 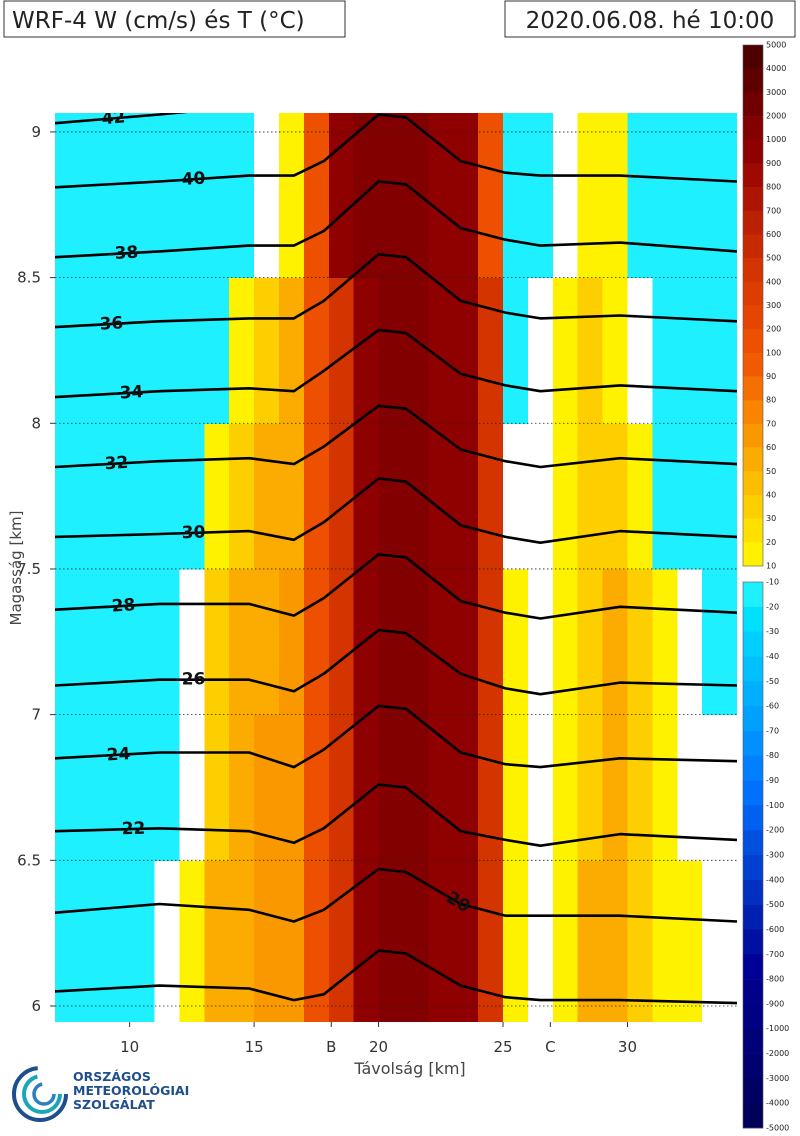 What do you see at coordinates (772, 681) in the screenshot?
I see `colorbar-label: -50` at bounding box center [772, 681].